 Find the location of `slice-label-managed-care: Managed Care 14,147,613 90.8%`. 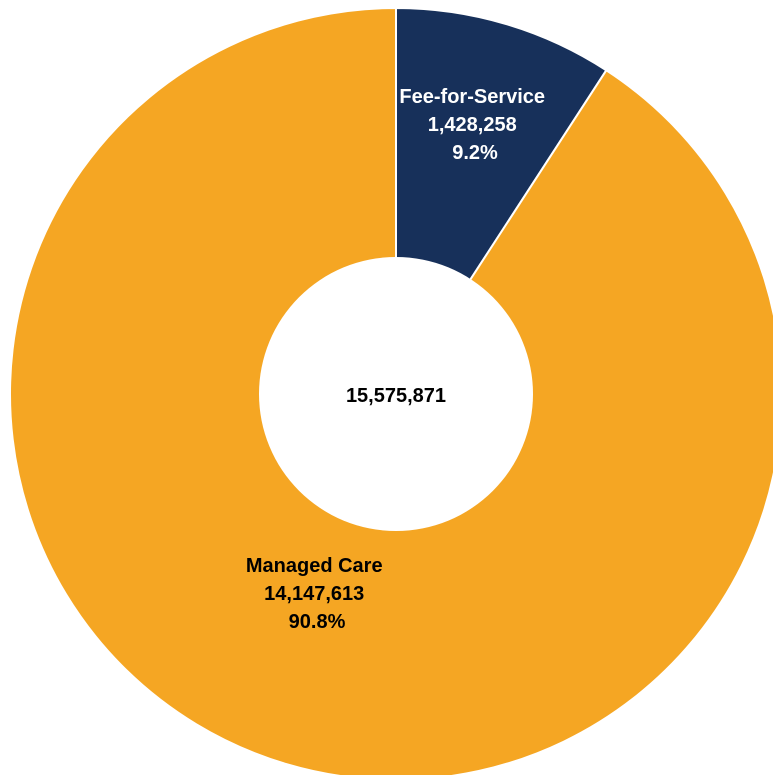

slice-label-managed-care: Managed Care 14,147,613 90.8% is located at coordinates (317, 594).